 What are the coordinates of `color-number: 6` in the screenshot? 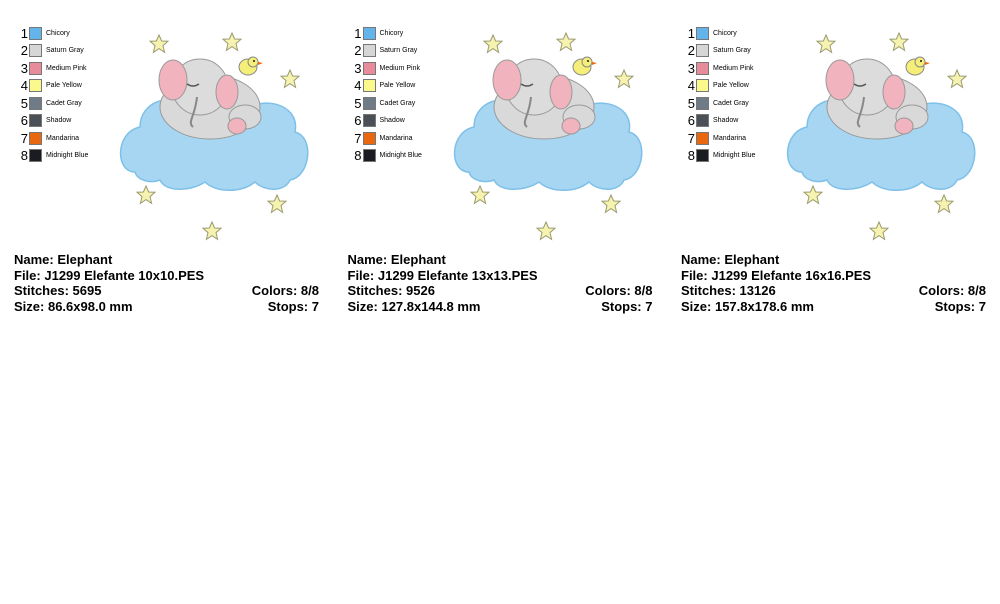 It's located at (691, 120).